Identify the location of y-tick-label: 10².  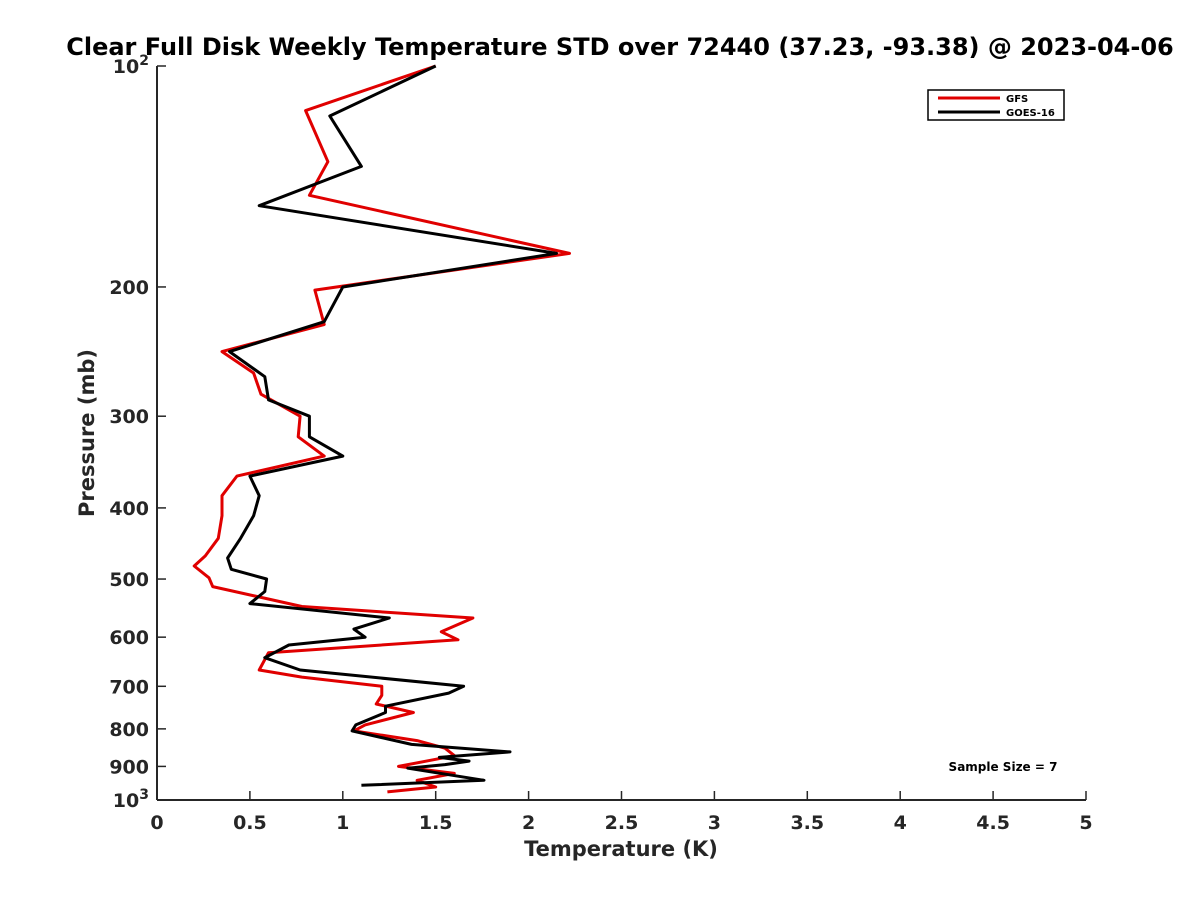
(131, 65).